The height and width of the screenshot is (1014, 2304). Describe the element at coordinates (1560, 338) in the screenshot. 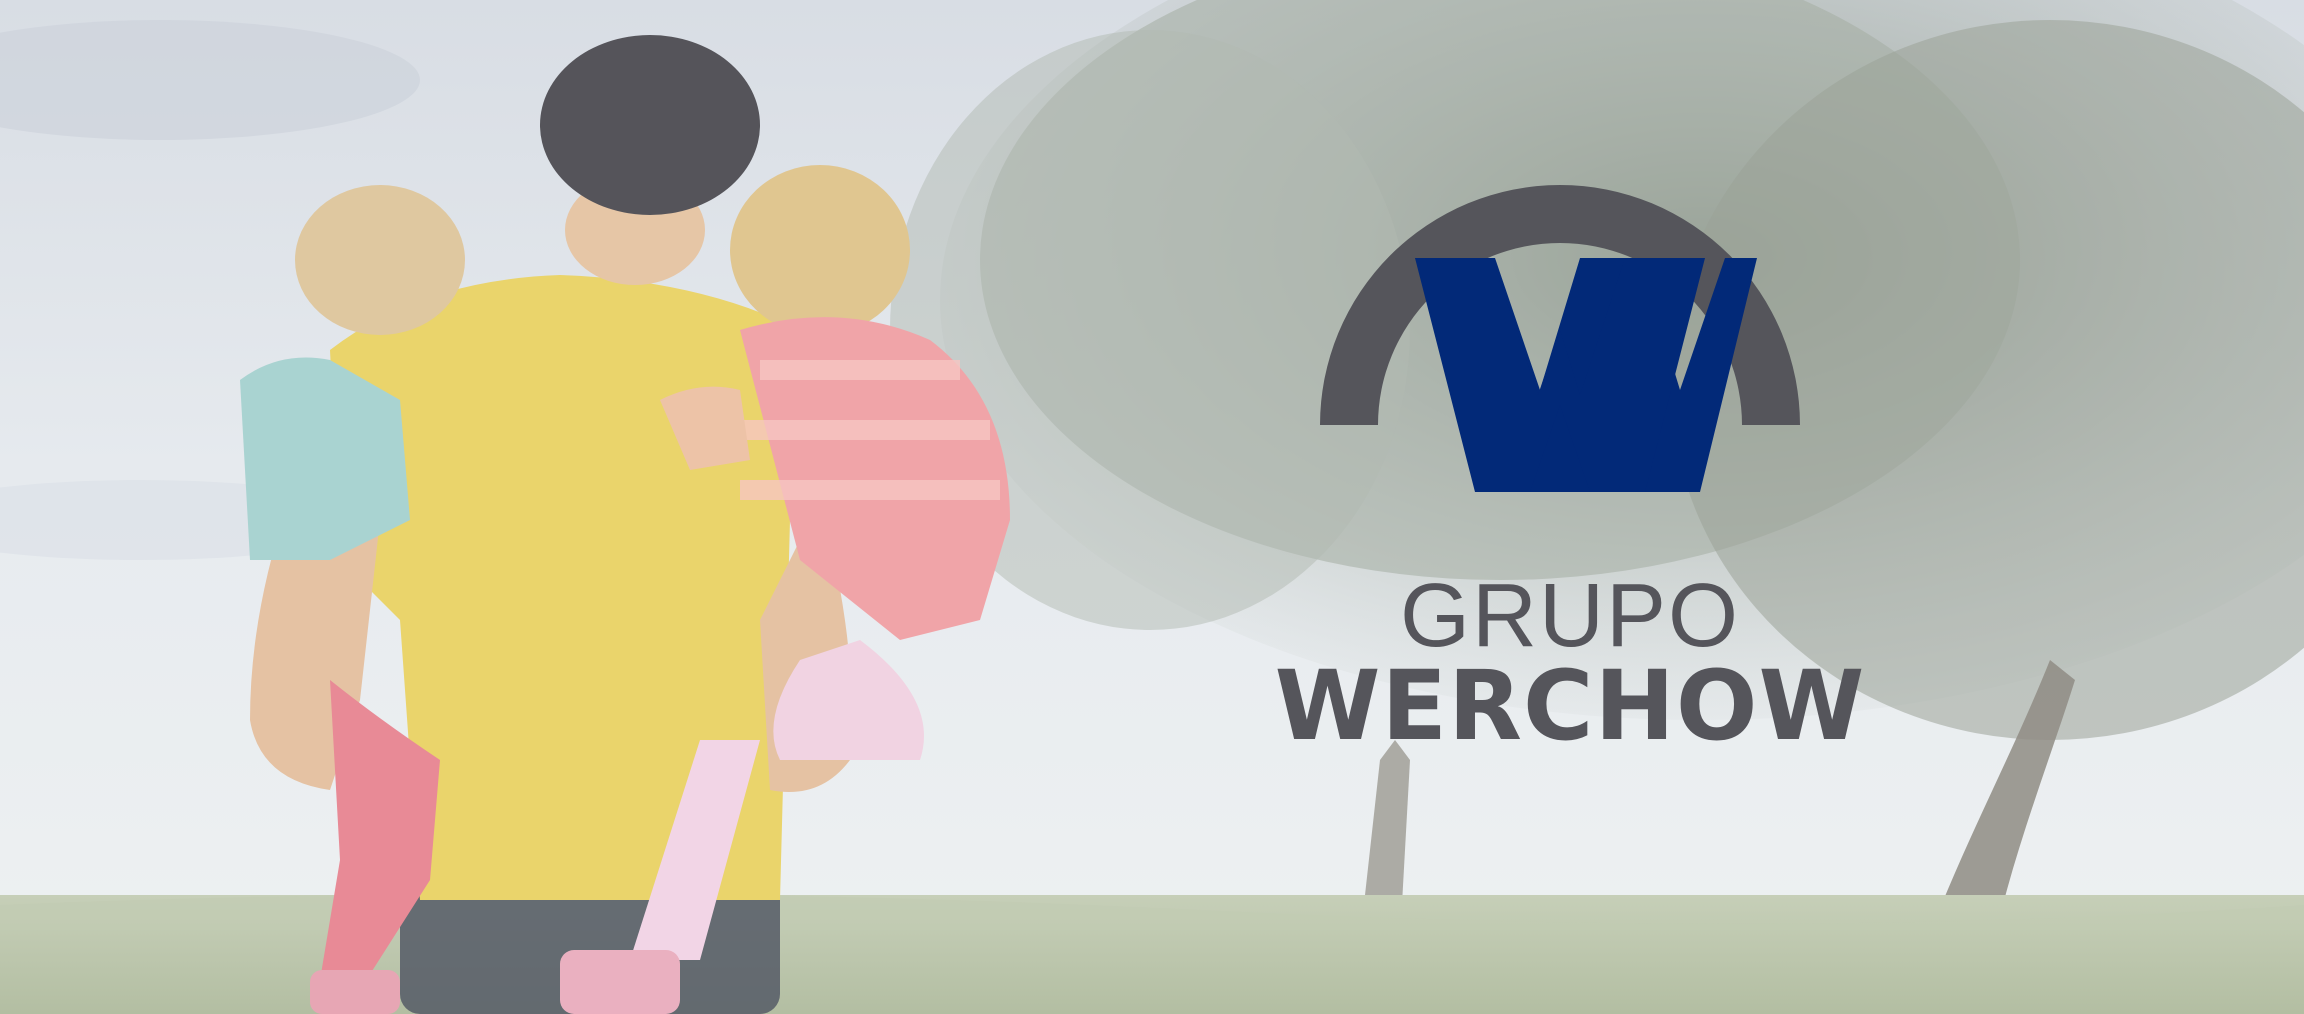

I see `werchow-w-logo-icon` at that location.